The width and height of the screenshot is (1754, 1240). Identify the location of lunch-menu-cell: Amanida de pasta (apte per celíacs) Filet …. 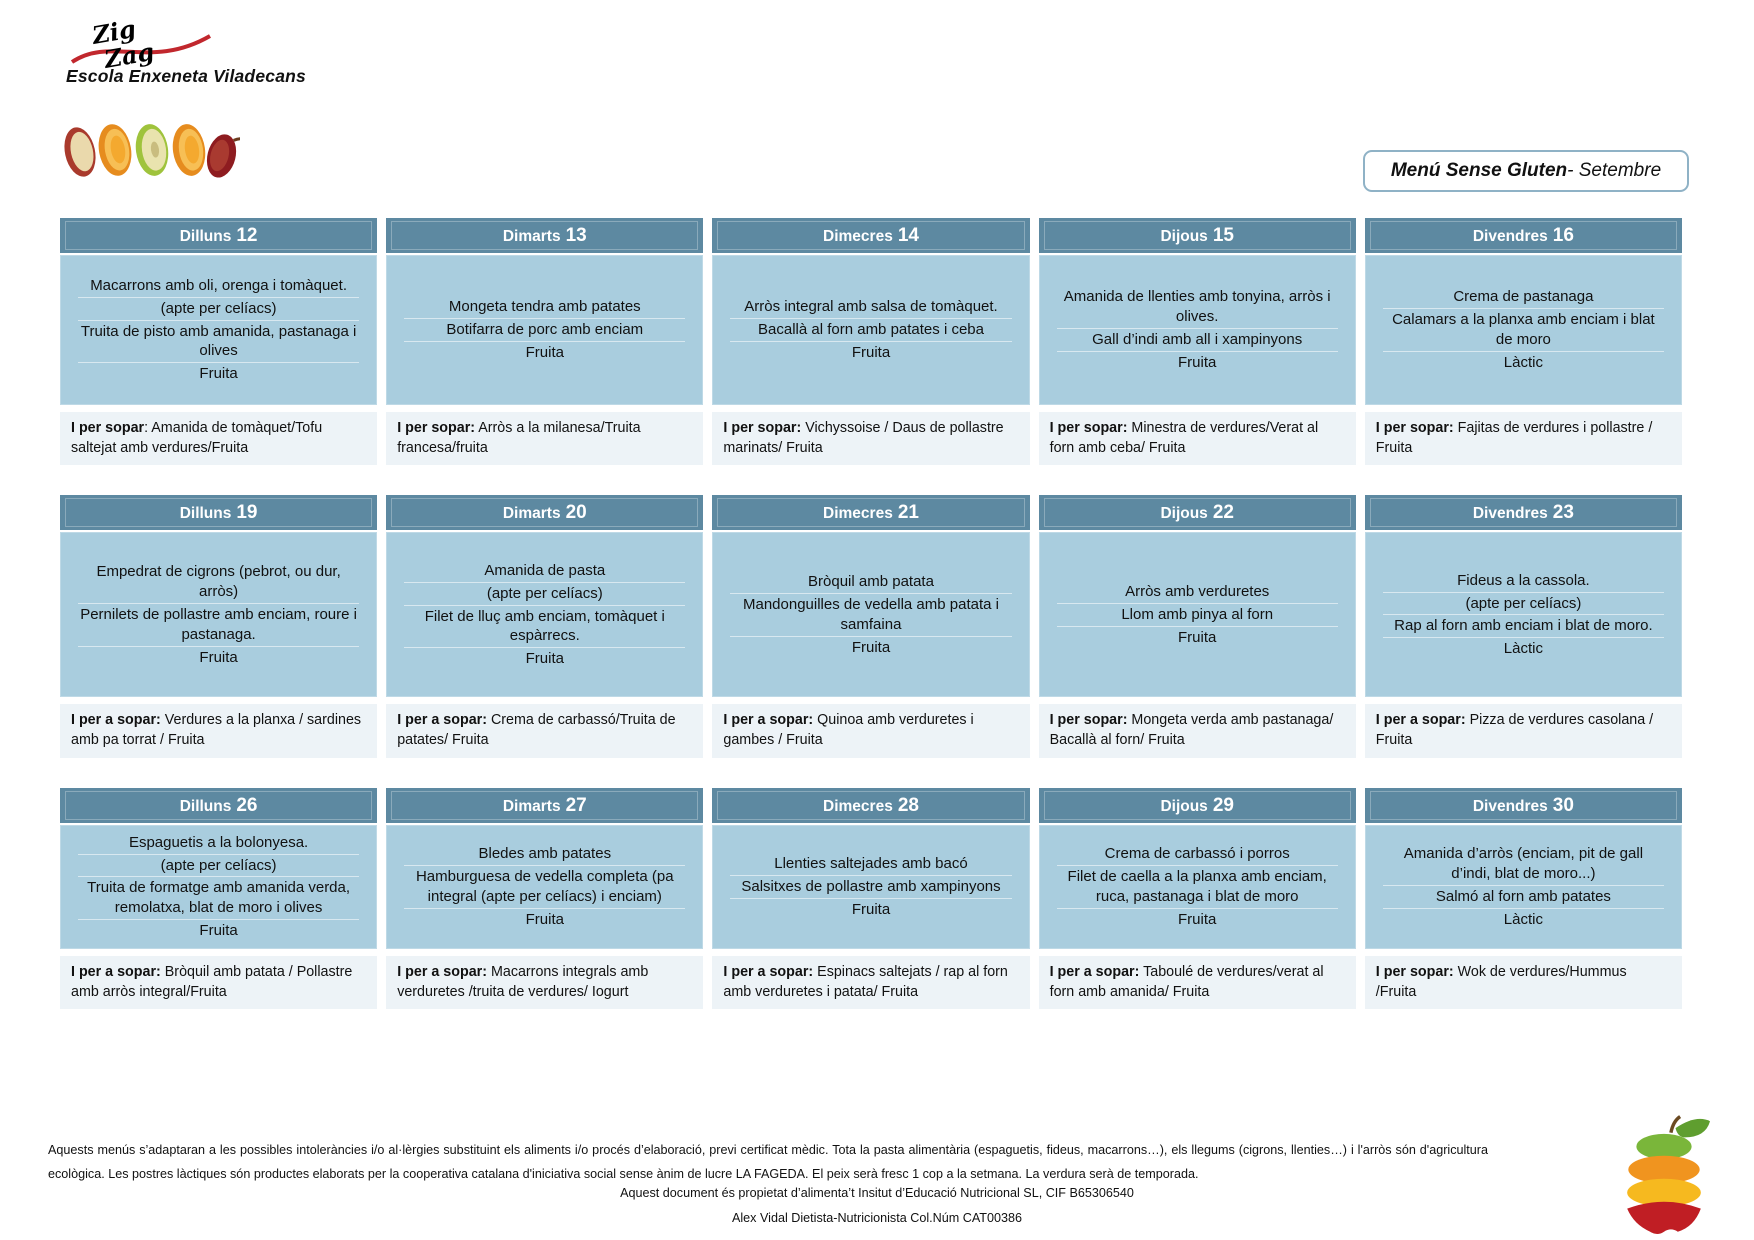
(545, 615).